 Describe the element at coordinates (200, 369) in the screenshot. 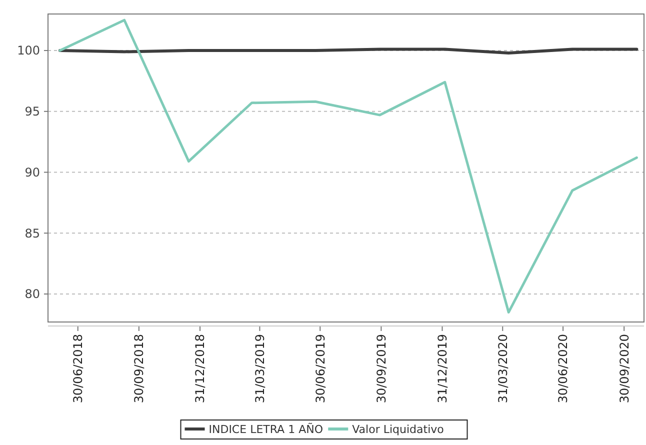

I see `x-tick-label: 31/12/2018` at that location.